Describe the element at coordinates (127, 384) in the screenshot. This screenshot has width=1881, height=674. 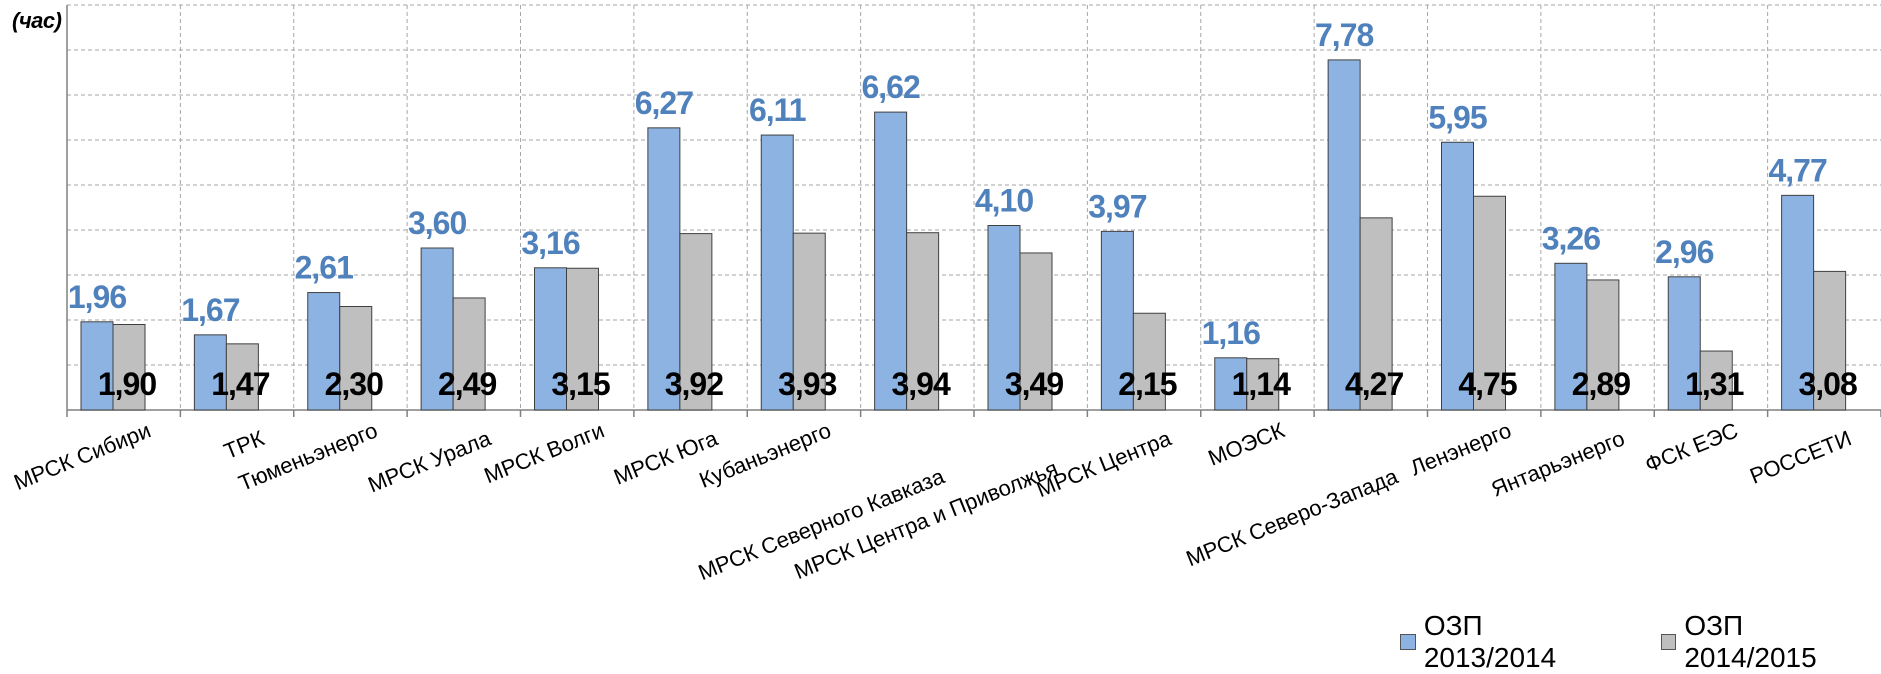
I see `data-label-series-2: 1,90` at that location.